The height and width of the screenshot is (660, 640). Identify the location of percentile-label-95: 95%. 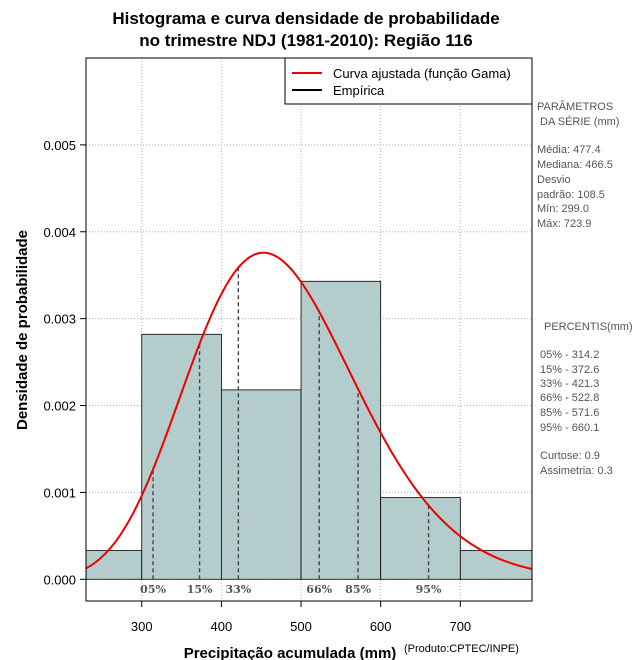
(429, 589).